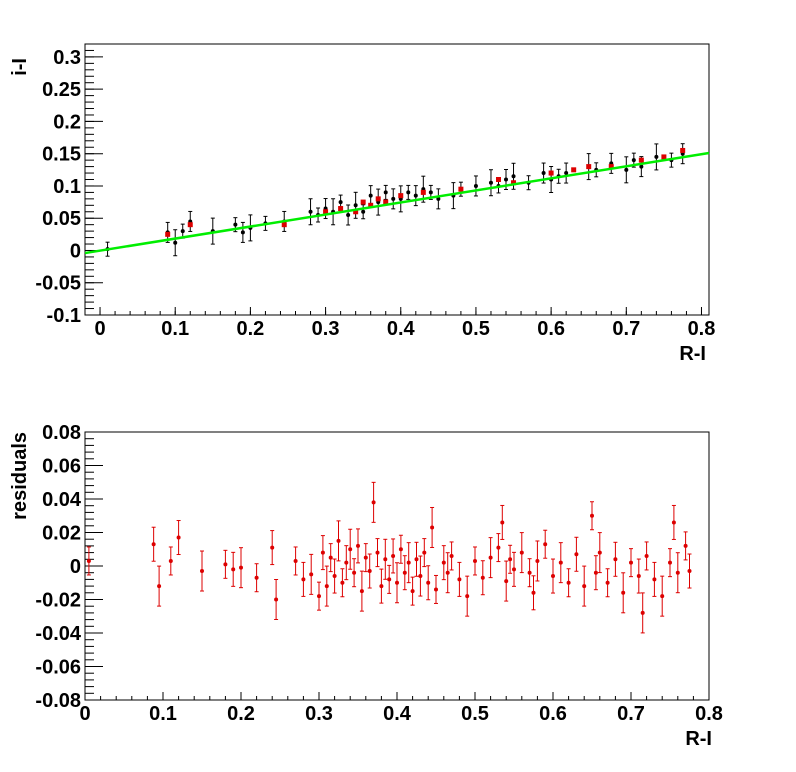 This screenshot has height=772, width=796. I want to click on bottom-x-tick-label: 0.1, so click(163, 714).